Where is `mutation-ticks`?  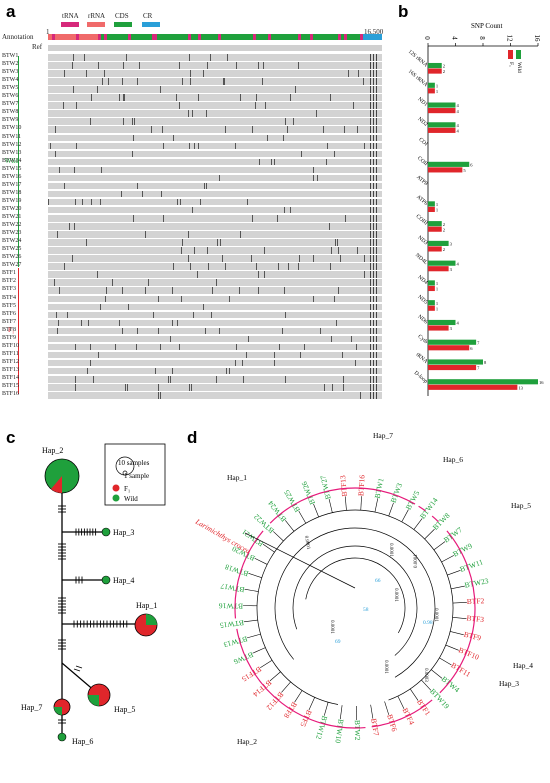 mutation-ticks is located at coordinates (93, 614).